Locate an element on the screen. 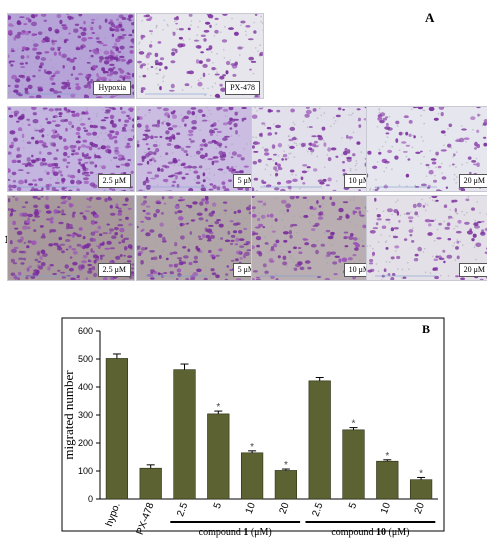 This screenshot has width=487, height=550. y-tick-label: 200 is located at coordinates (85, 443).